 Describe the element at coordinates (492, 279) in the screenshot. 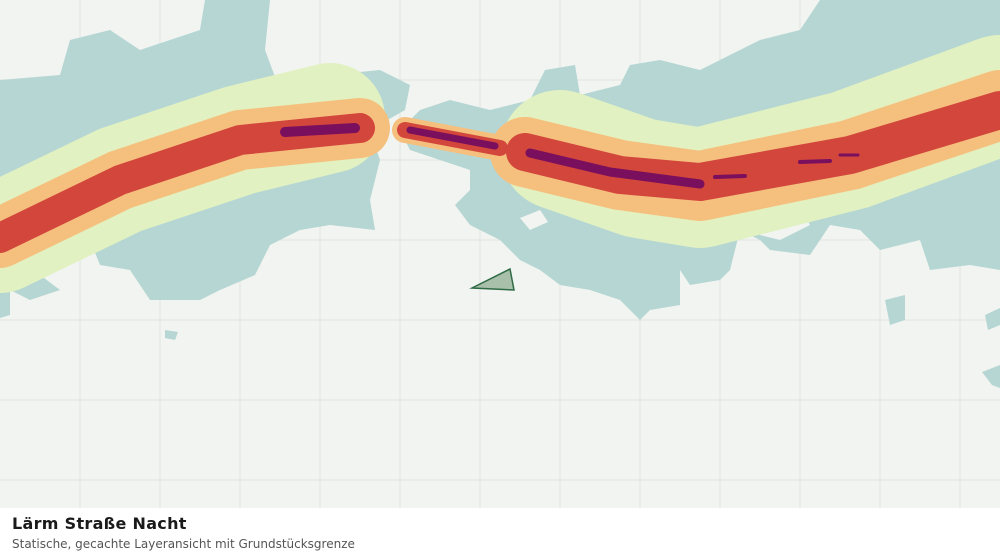

I see `parcel-boundary` at that location.